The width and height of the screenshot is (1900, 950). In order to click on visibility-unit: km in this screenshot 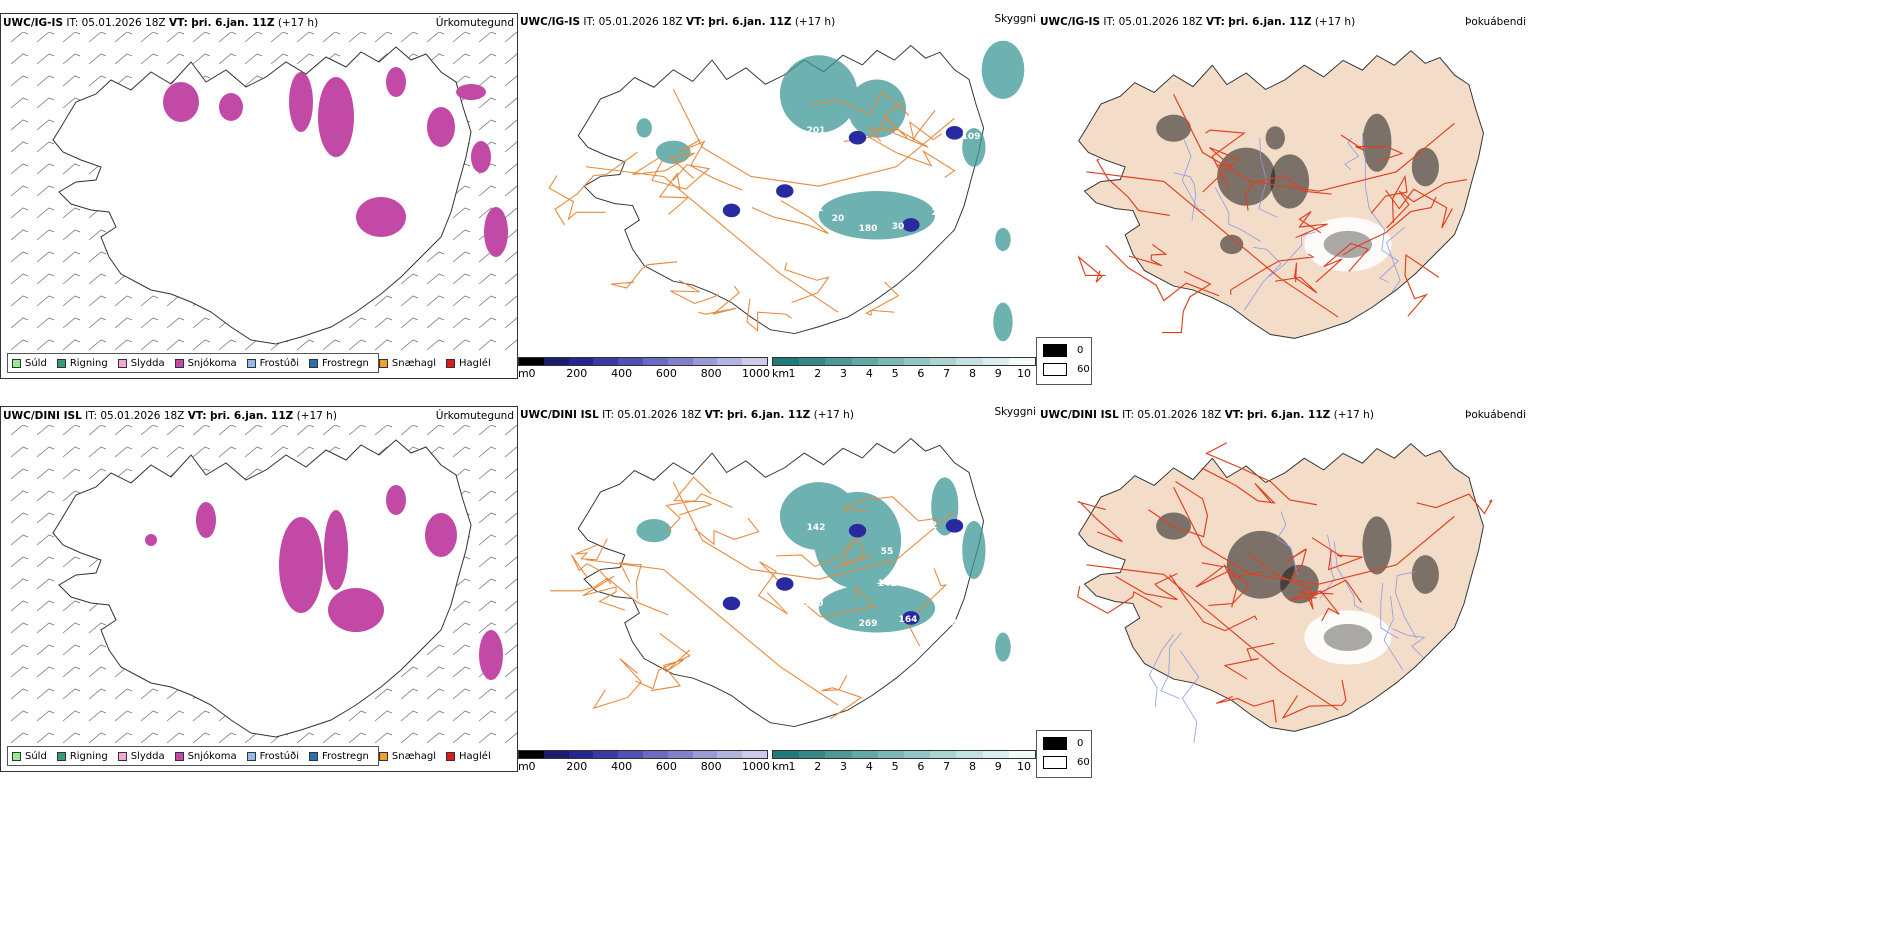, I will do `click(781, 373)`.